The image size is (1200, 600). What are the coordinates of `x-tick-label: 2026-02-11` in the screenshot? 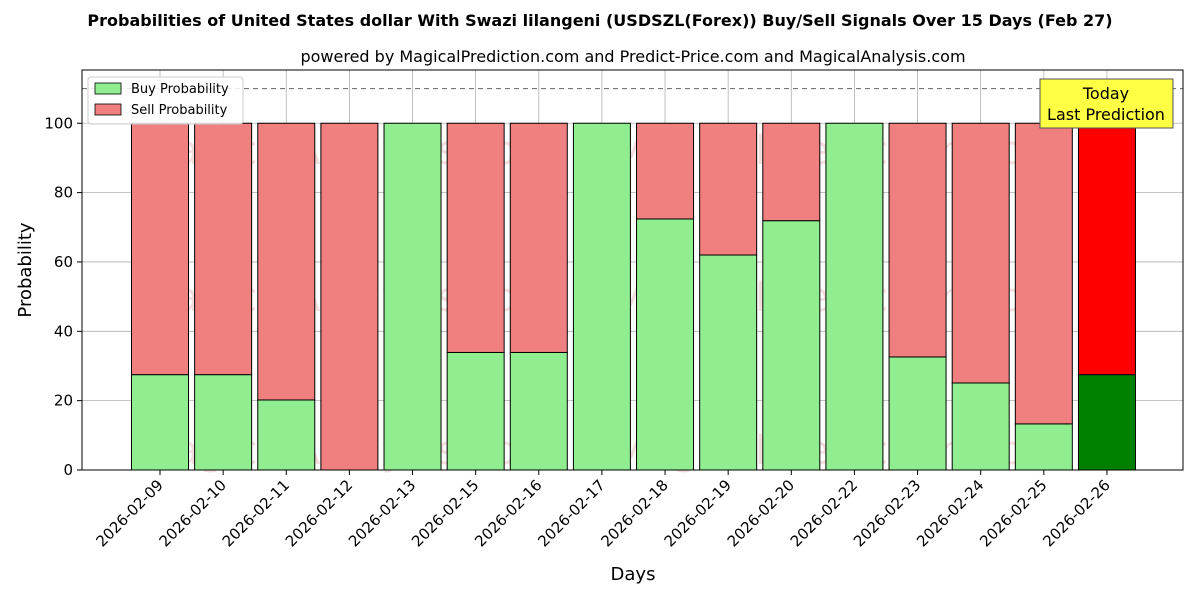 It's located at (256, 513).